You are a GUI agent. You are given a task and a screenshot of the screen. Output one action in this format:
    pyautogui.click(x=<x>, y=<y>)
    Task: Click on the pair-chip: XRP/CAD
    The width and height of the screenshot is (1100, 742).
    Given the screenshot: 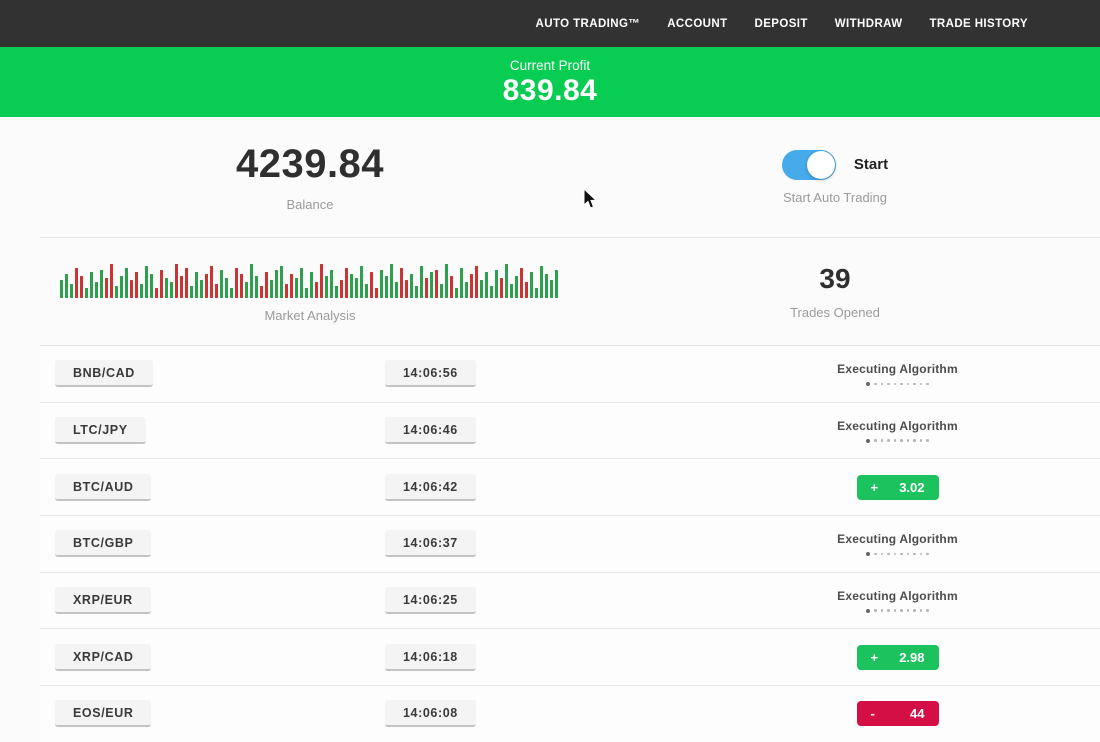 What is the action you would take?
    pyautogui.click(x=103, y=657)
    